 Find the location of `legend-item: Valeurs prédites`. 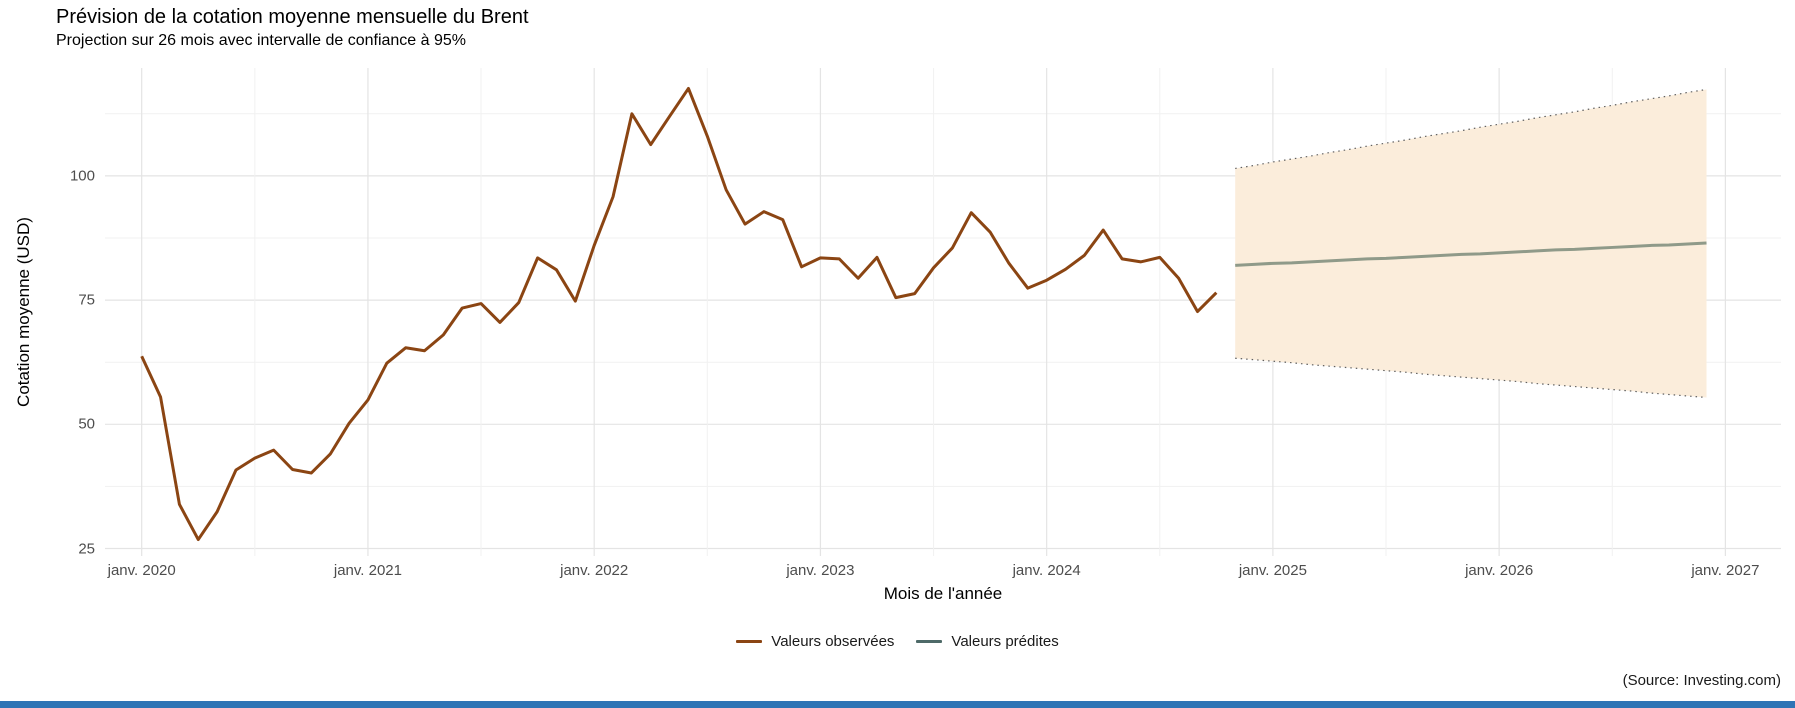

legend-item: Valeurs prédites is located at coordinates (987, 641).